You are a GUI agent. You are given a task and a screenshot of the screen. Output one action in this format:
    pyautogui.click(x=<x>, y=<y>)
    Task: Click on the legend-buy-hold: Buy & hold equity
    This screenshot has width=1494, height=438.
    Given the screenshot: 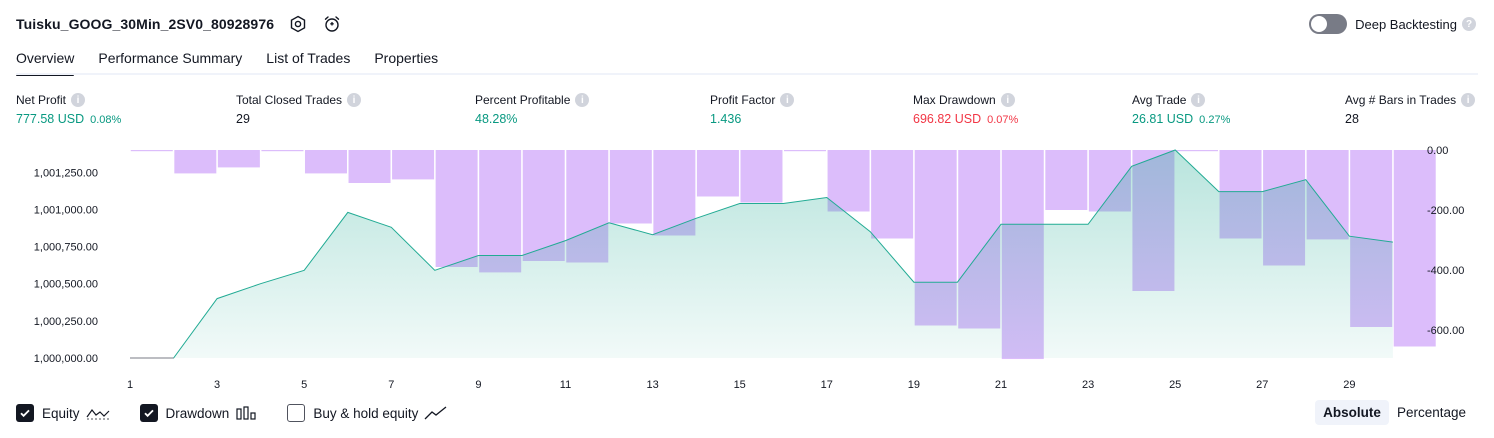 What is the action you would take?
    pyautogui.click(x=367, y=413)
    